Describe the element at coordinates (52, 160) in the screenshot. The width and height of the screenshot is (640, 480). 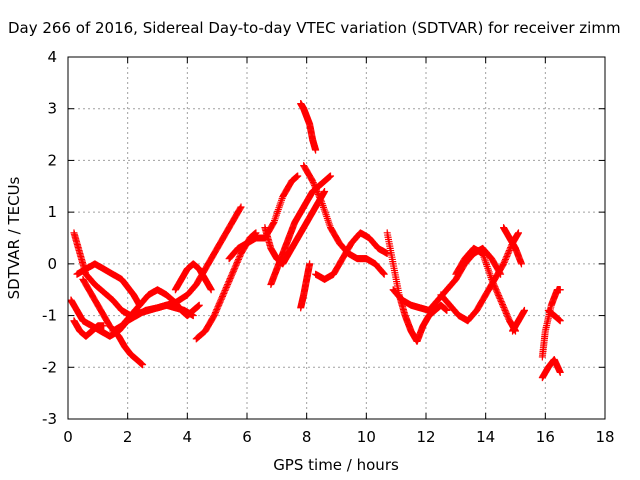
I see `y-tick-label: 2` at that location.